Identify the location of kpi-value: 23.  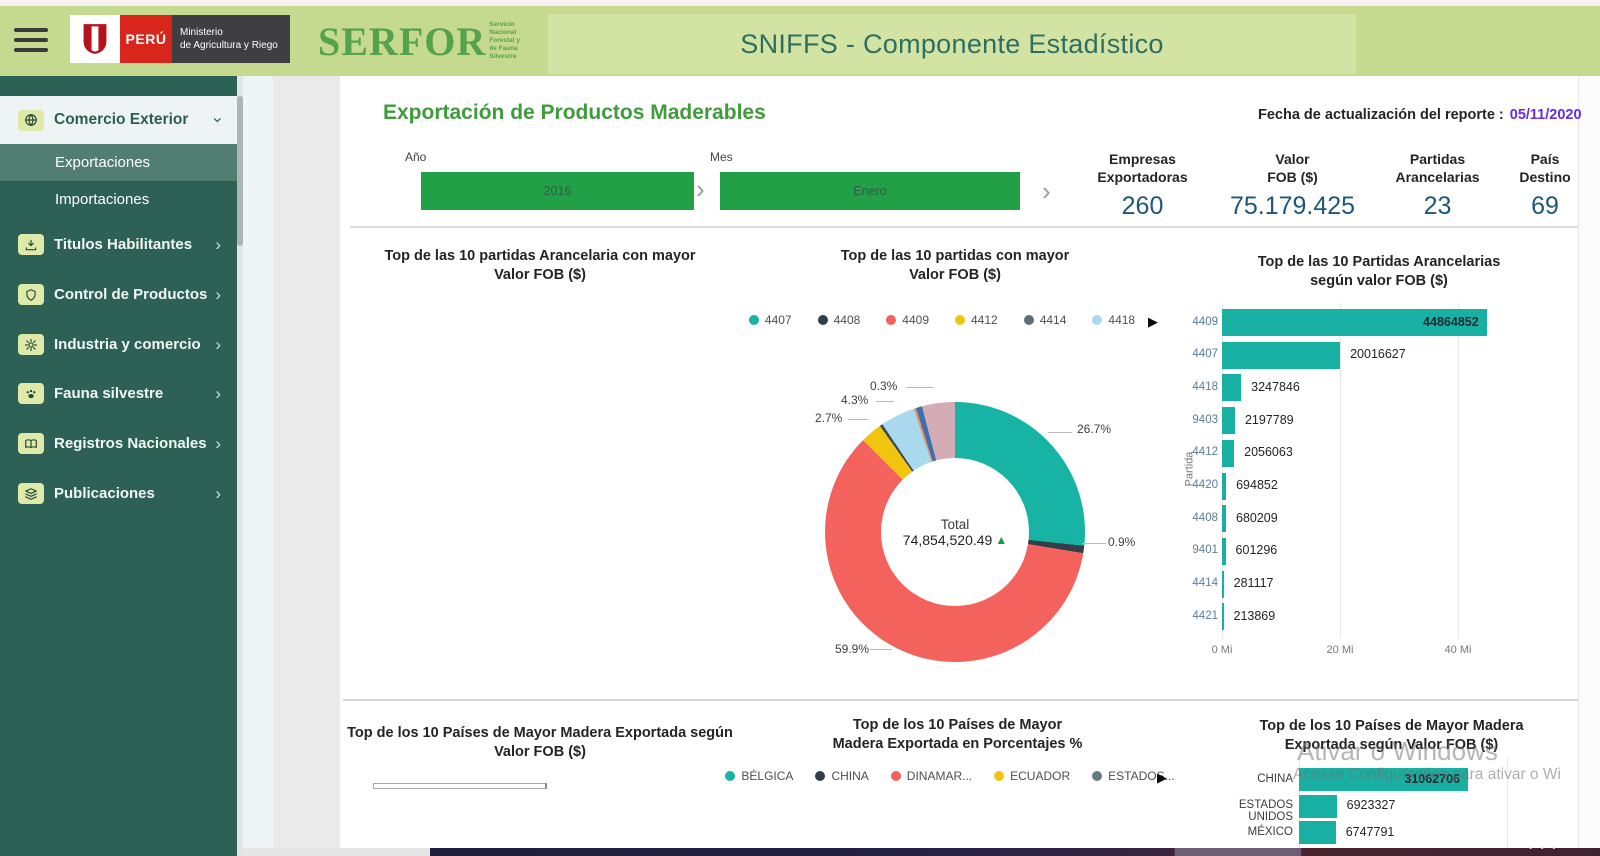
(1437, 206).